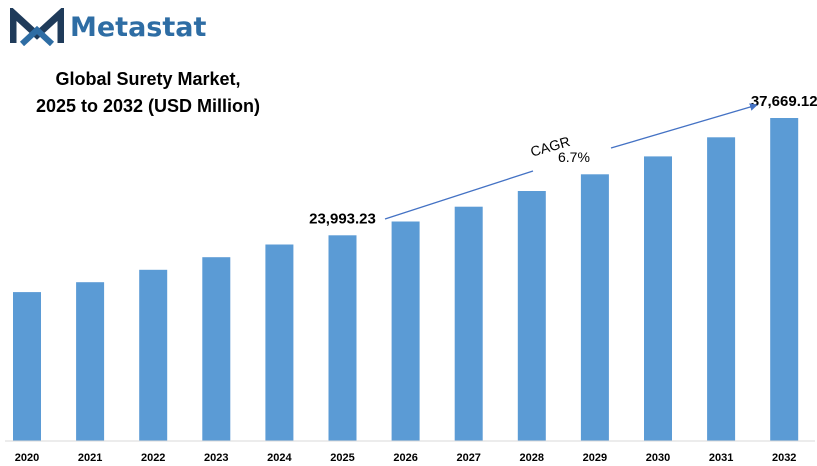  I want to click on x-tick-label-2029: 2029, so click(595, 458).